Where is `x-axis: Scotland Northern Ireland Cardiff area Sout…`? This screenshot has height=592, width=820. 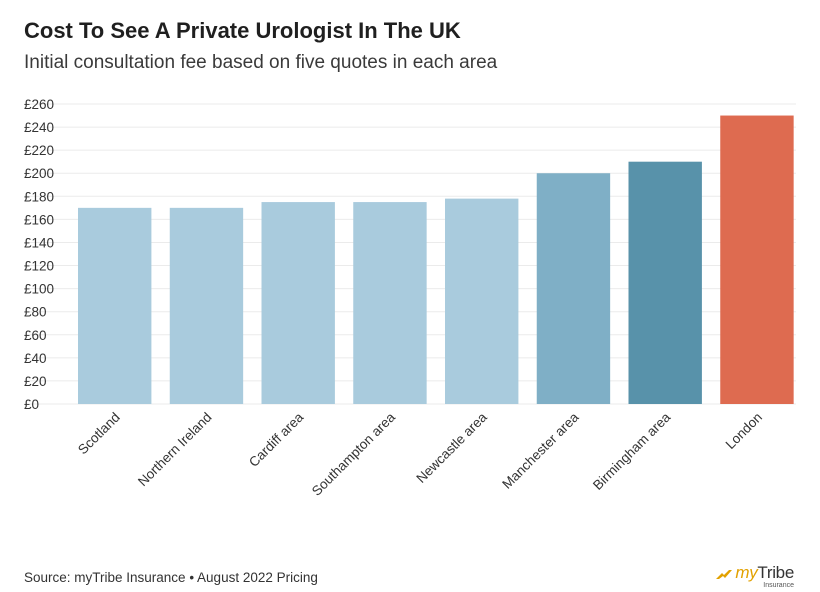
x-axis: Scotland Northern Ireland Cardiff area Sout… is located at coordinates (420, 454).